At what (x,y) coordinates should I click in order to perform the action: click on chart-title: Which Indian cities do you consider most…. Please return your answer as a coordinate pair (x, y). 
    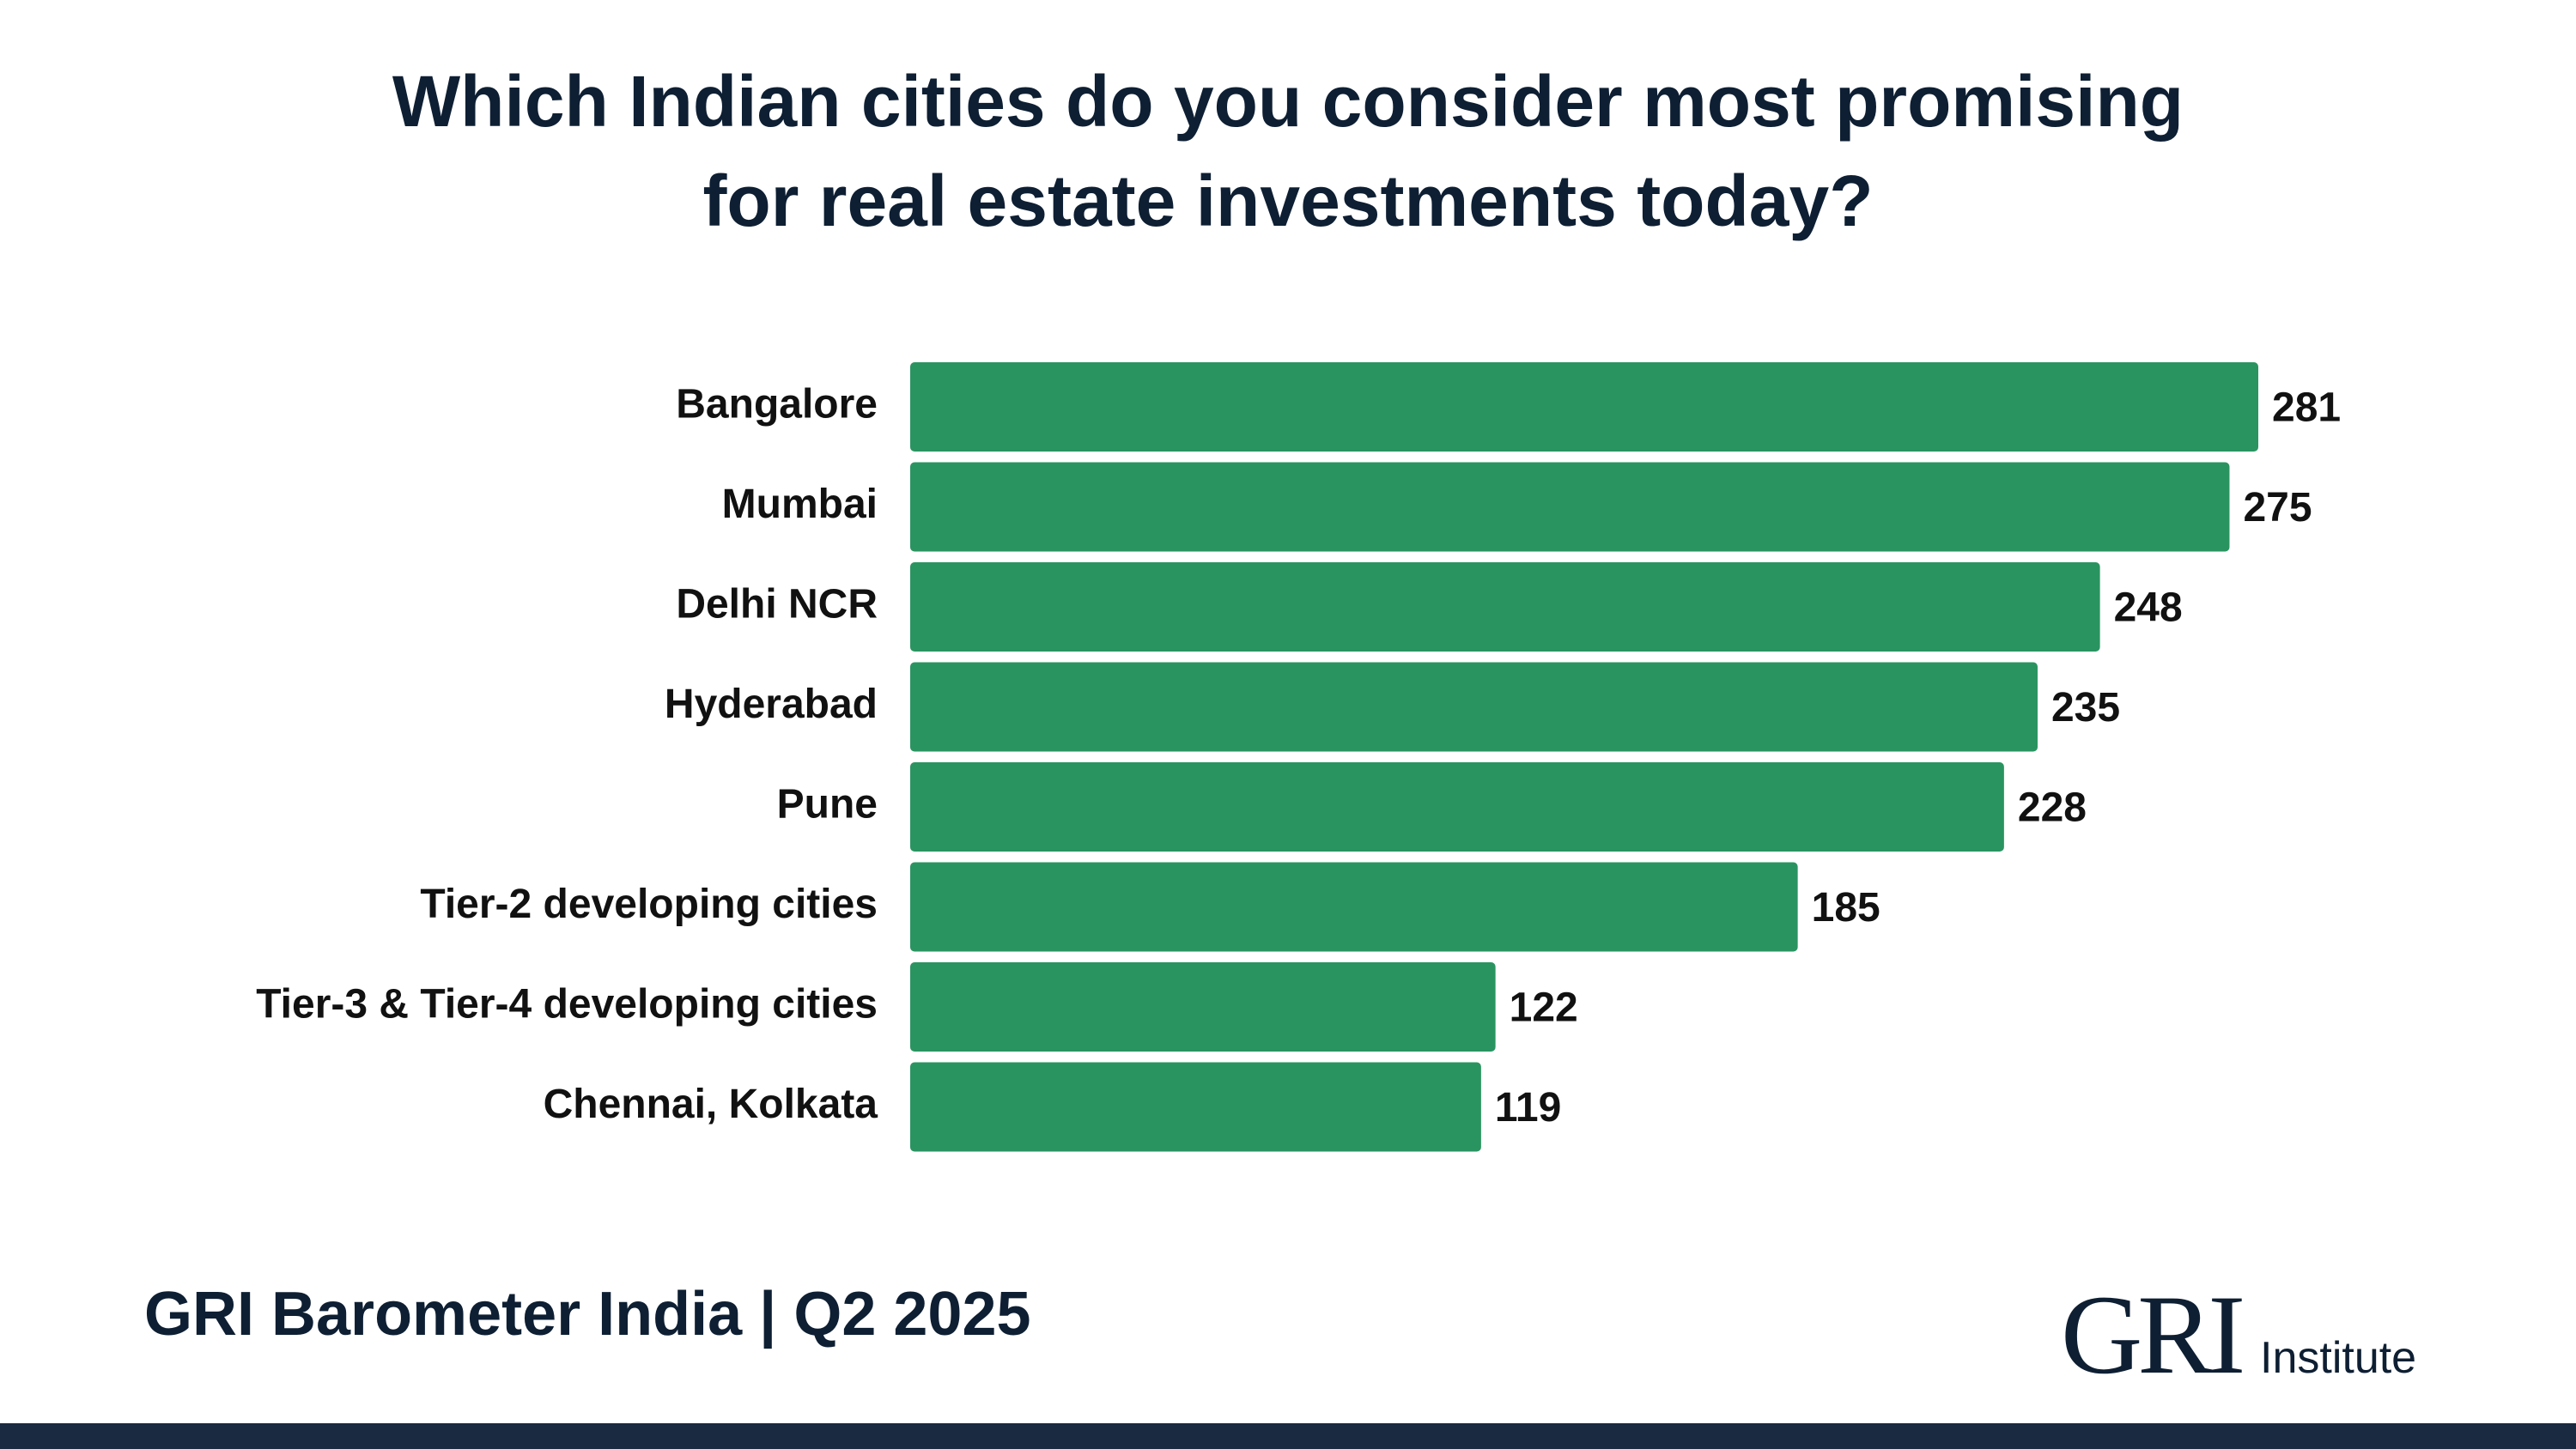
    Looking at the image, I should click on (1288, 151).